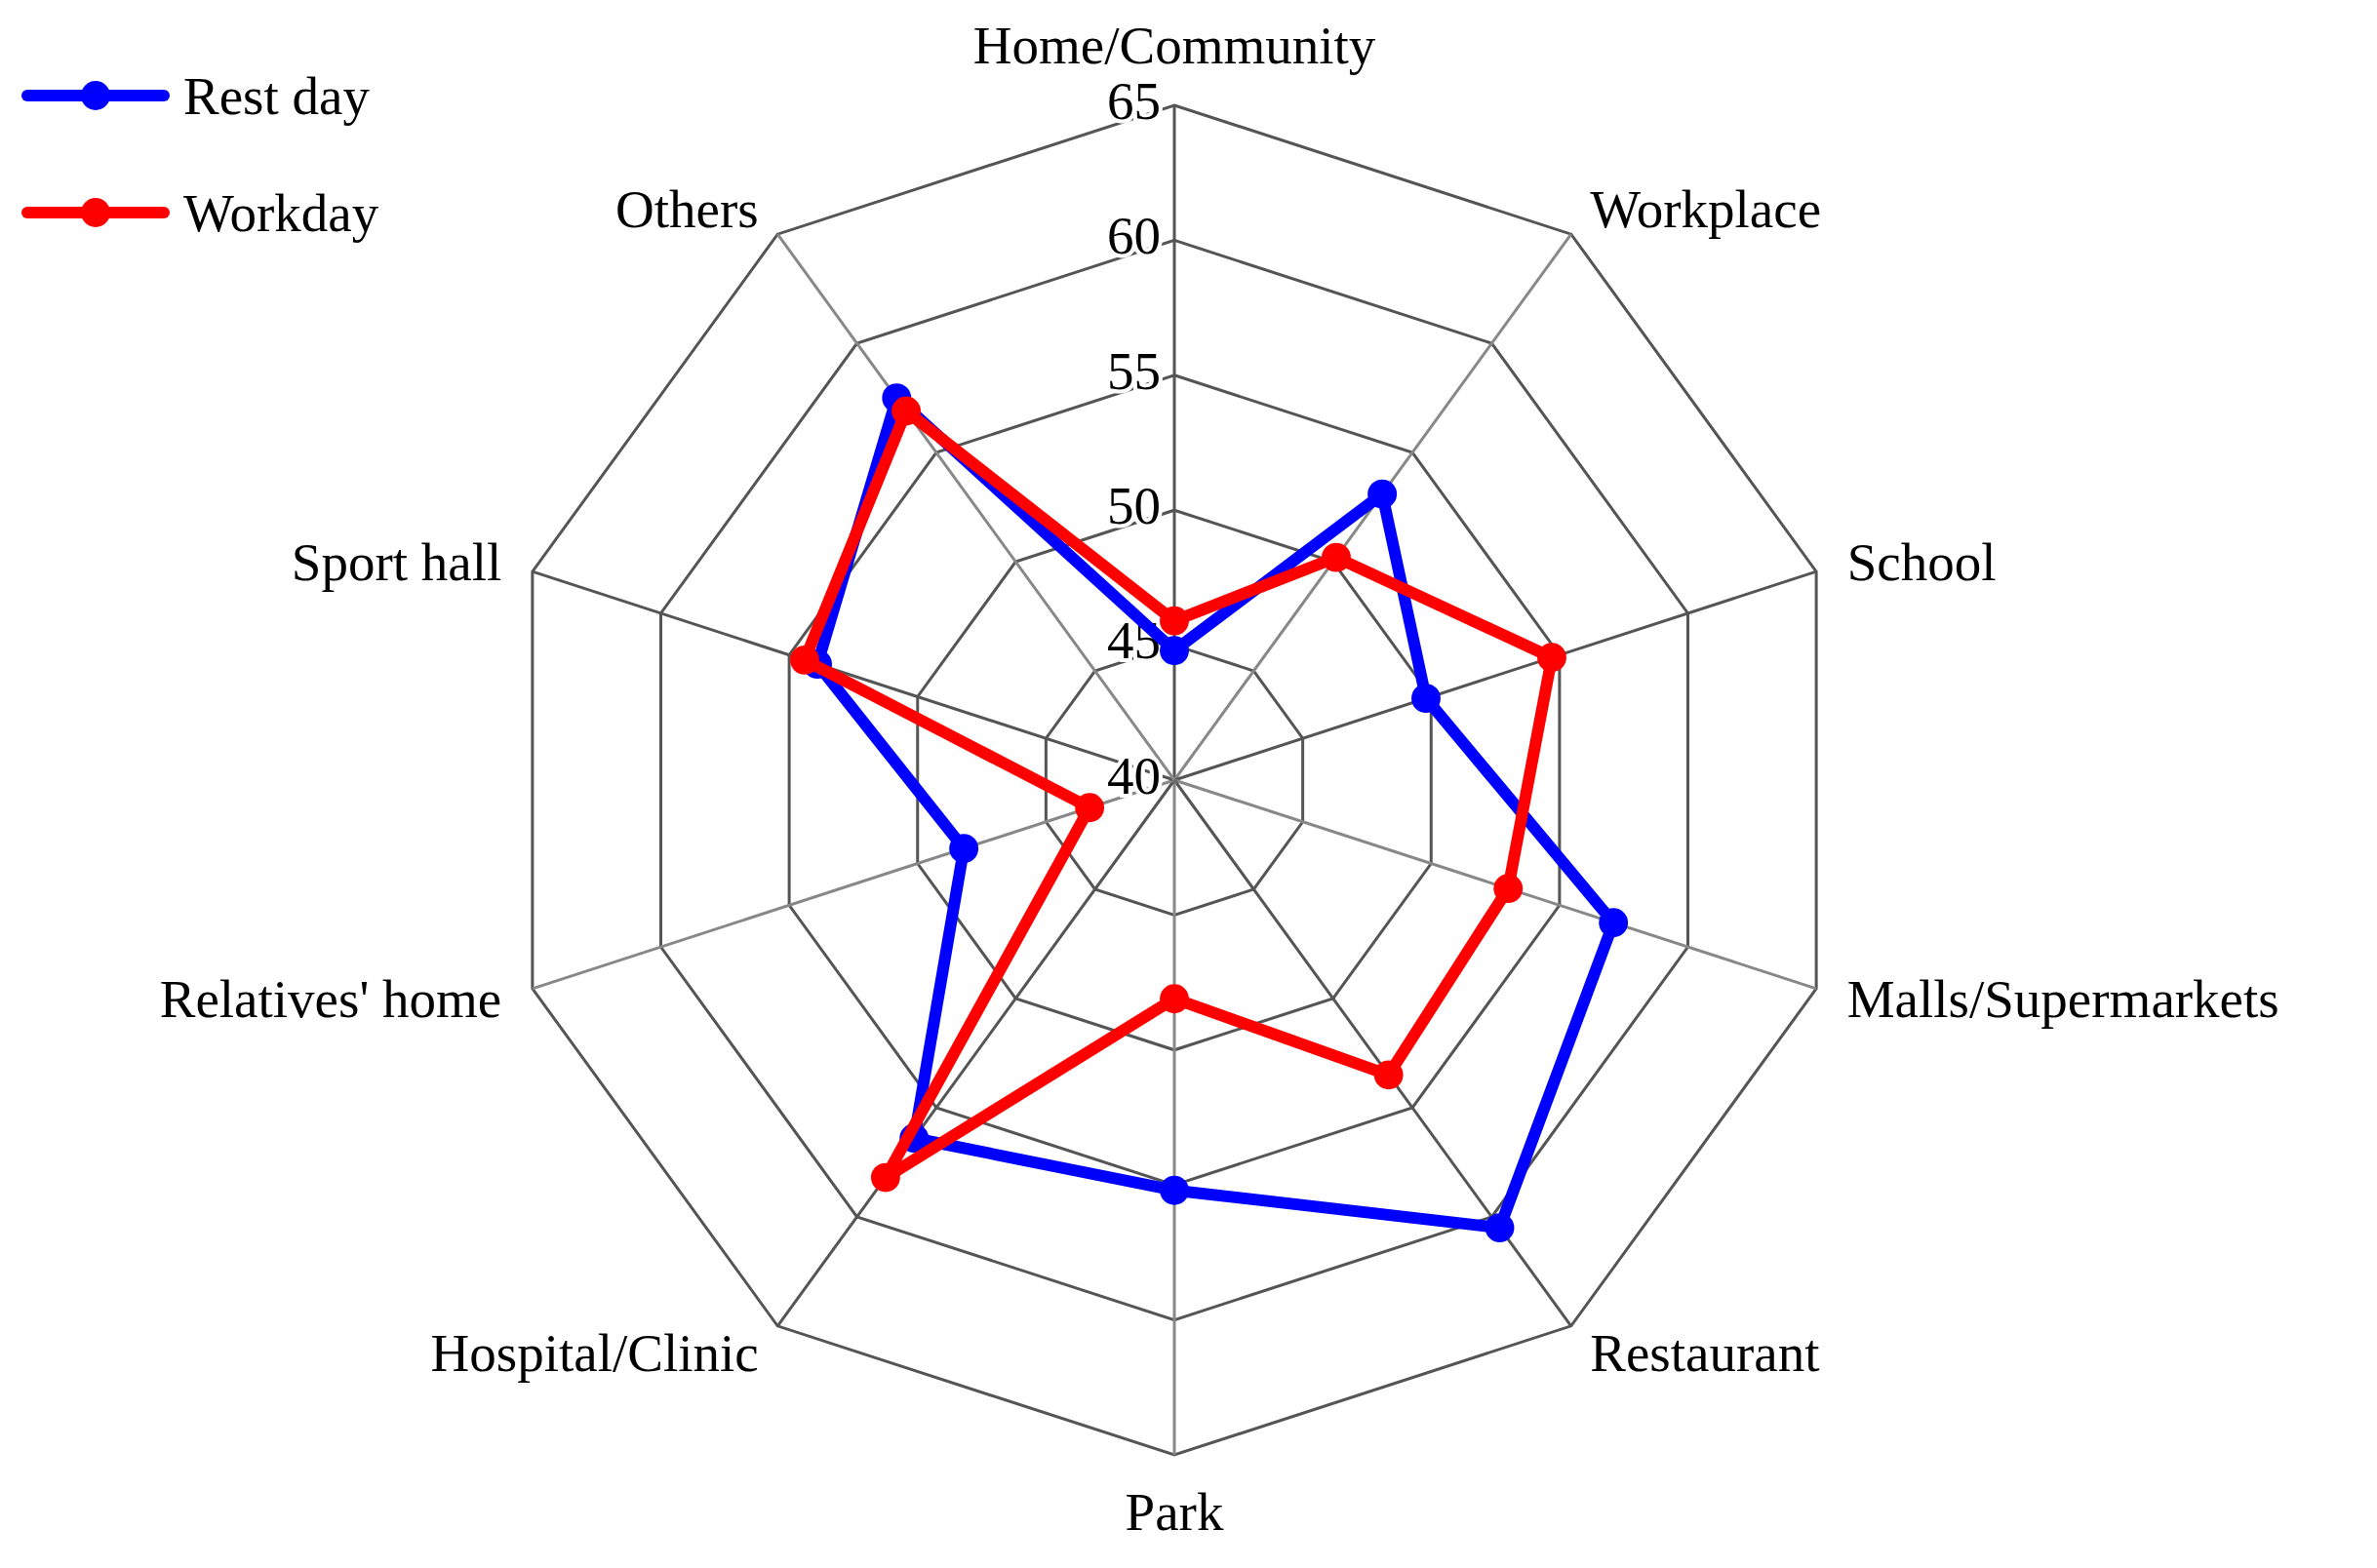 This screenshot has width=2377, height=1568. Describe the element at coordinates (281, 213) in the screenshot. I see `legend-label: Workday` at that location.